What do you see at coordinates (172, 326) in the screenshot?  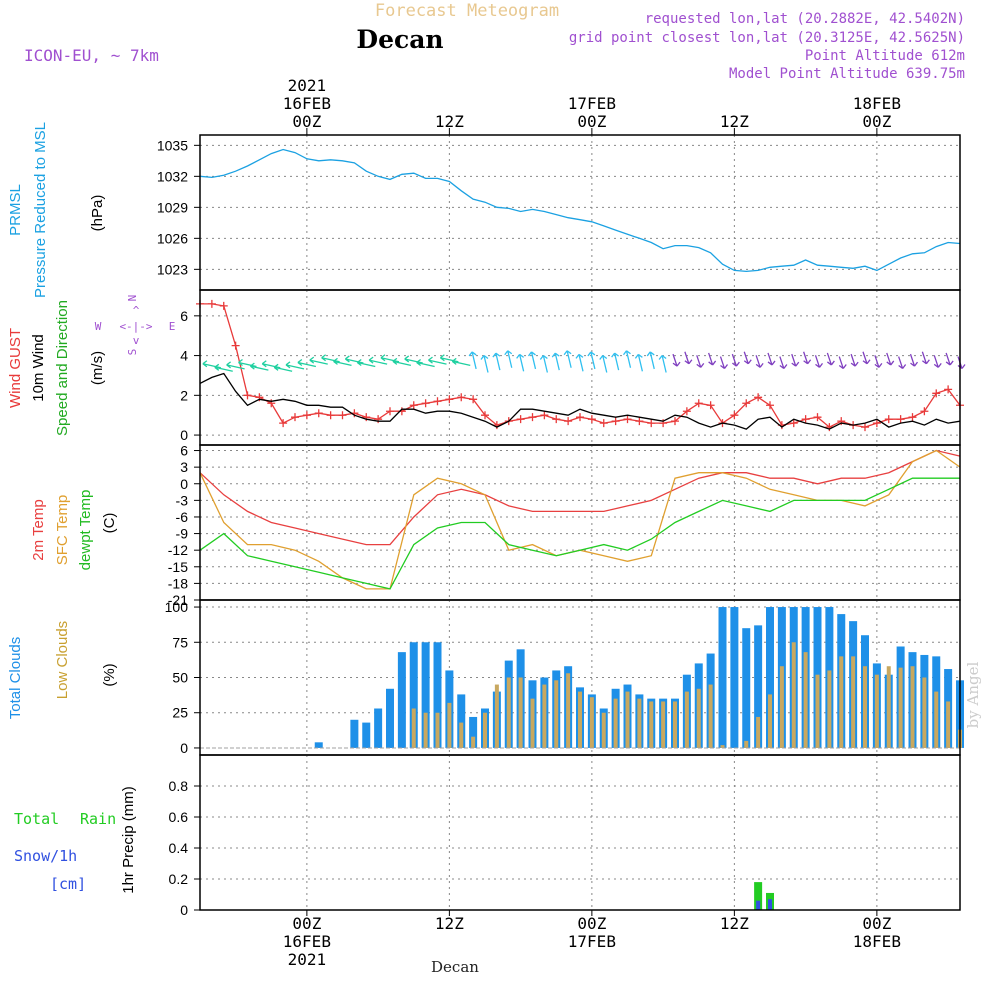 I see `compass-e: E` at bounding box center [172, 326].